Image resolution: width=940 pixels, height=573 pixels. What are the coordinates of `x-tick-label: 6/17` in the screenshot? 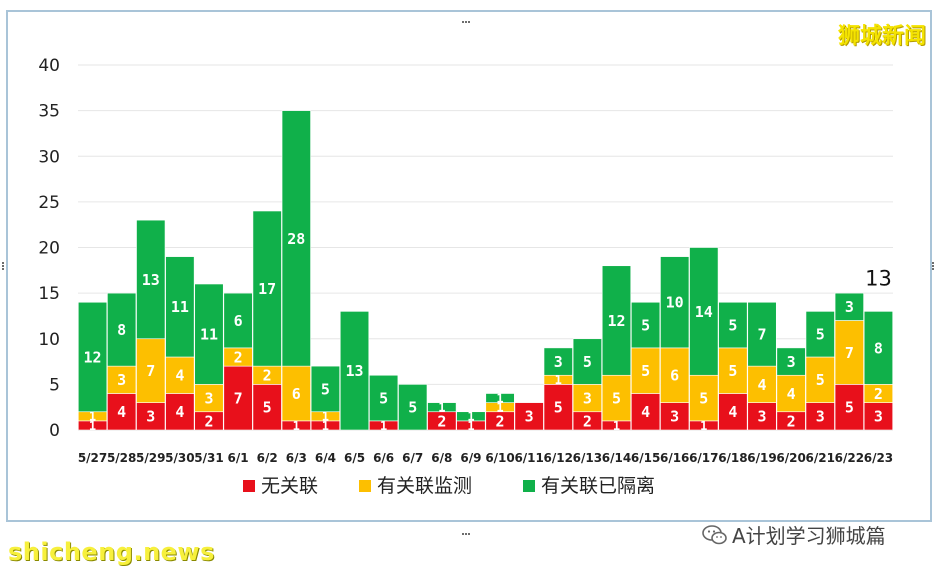 It's located at (703, 458).